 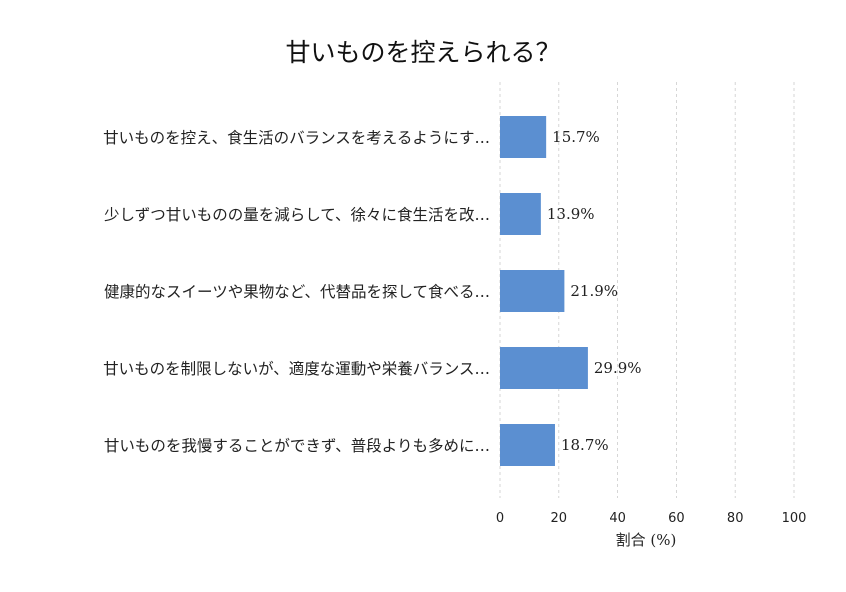 I want to click on x-axis-label: 割合 (%), so click(x=646, y=540).